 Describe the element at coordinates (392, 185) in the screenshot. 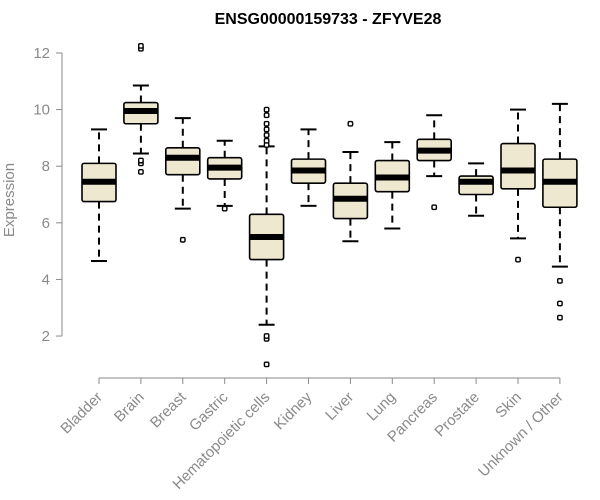

I see `box-lung` at that location.